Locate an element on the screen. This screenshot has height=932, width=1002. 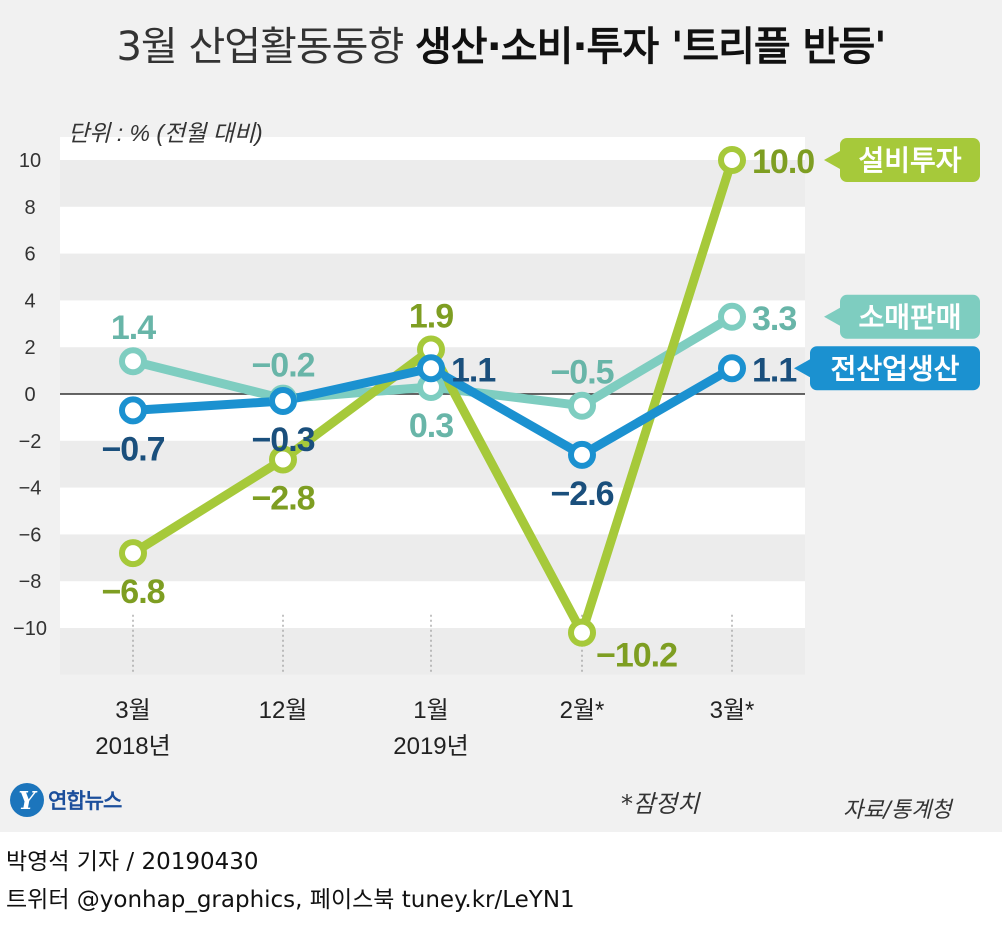
data-label: −0.7 is located at coordinates (132, 449).